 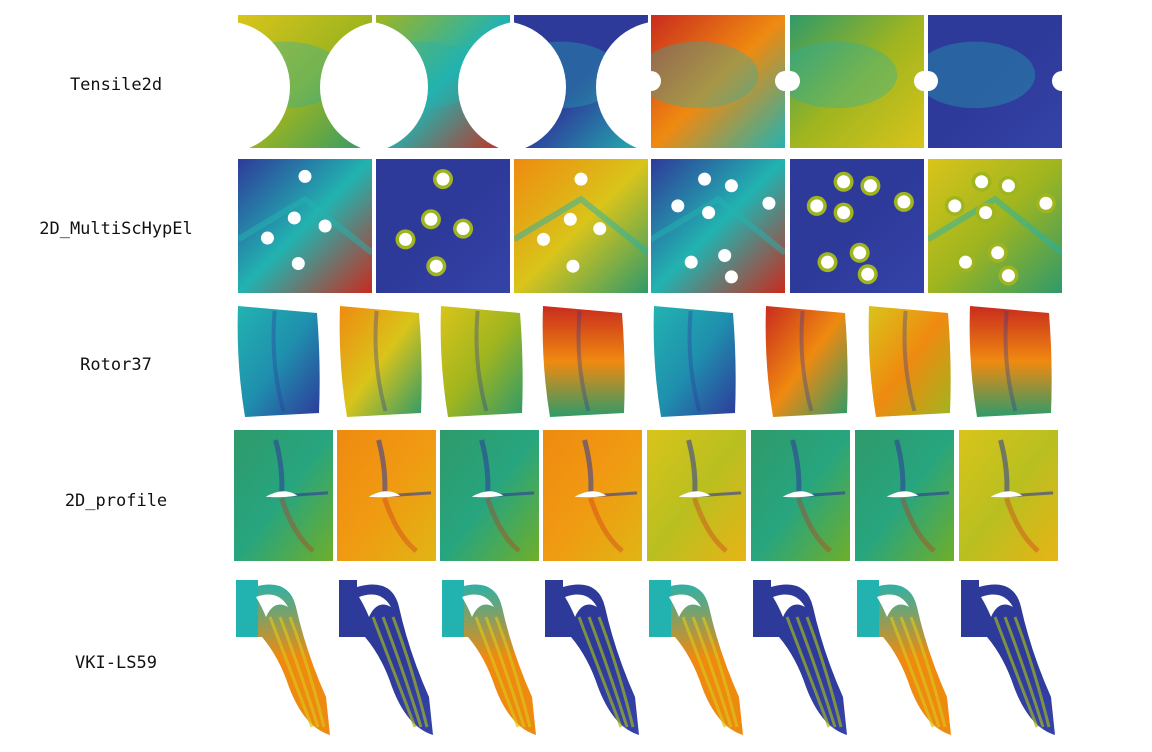 I want to click on row-label: 2D_profile, so click(x=116, y=501).